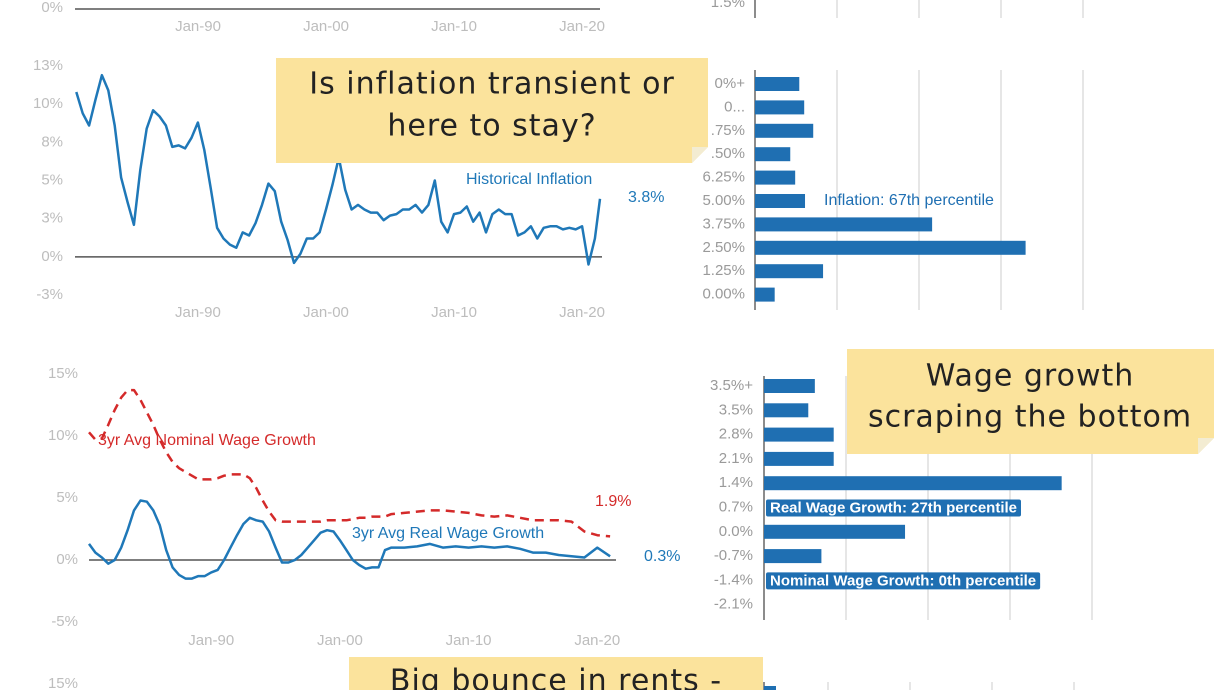  Describe the element at coordinates (736, 482) in the screenshot. I see `category-label: 1.4%` at that location.